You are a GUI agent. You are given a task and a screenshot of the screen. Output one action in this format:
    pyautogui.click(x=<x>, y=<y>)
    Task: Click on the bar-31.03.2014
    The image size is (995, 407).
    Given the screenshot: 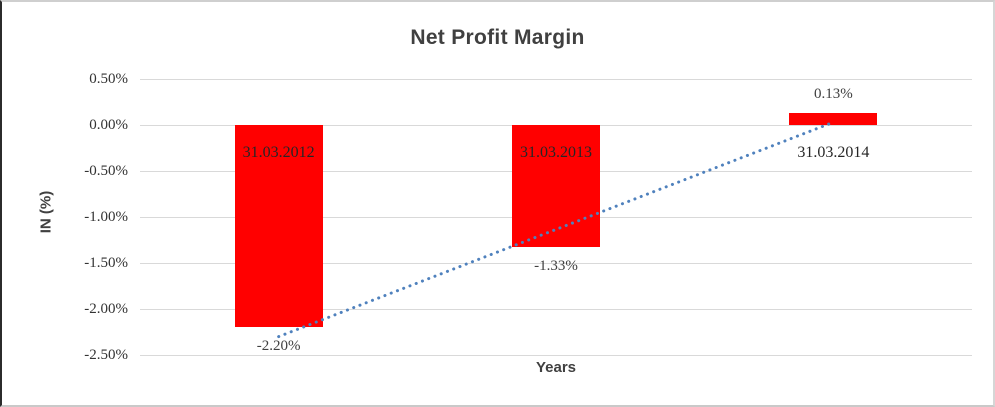 What is the action you would take?
    pyautogui.click(x=833, y=119)
    